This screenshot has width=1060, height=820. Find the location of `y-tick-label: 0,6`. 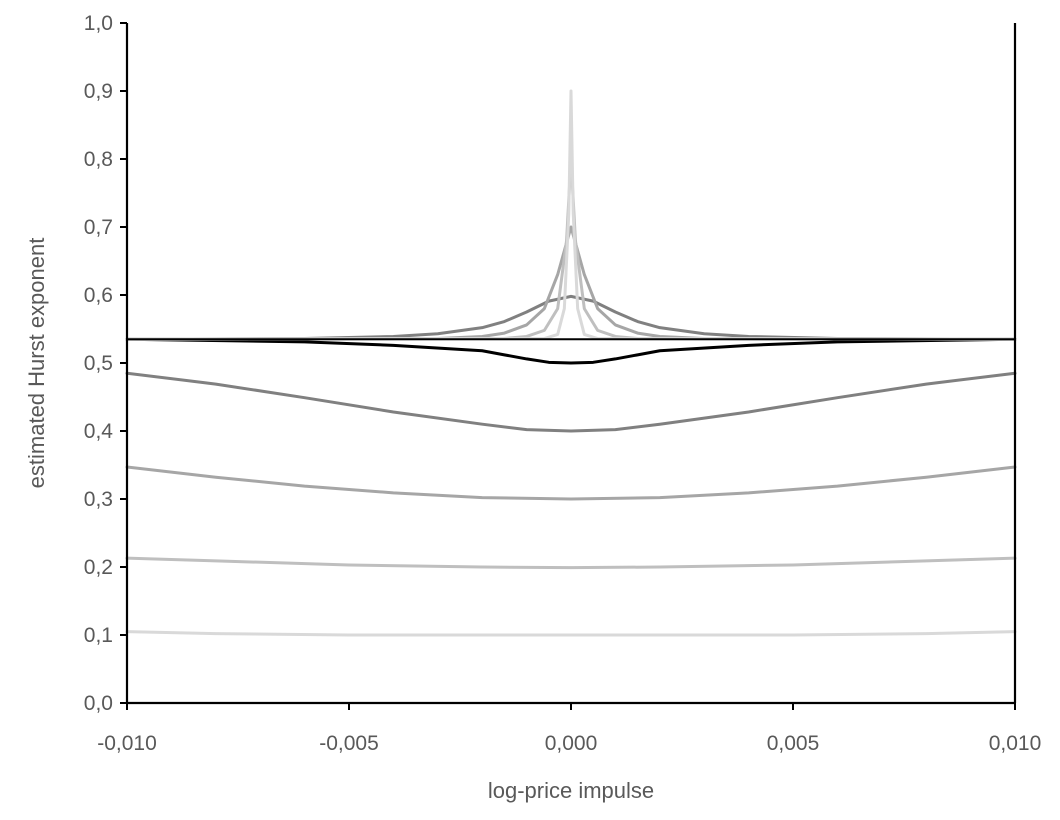

y-tick-label: 0,6 is located at coordinates (98, 295).